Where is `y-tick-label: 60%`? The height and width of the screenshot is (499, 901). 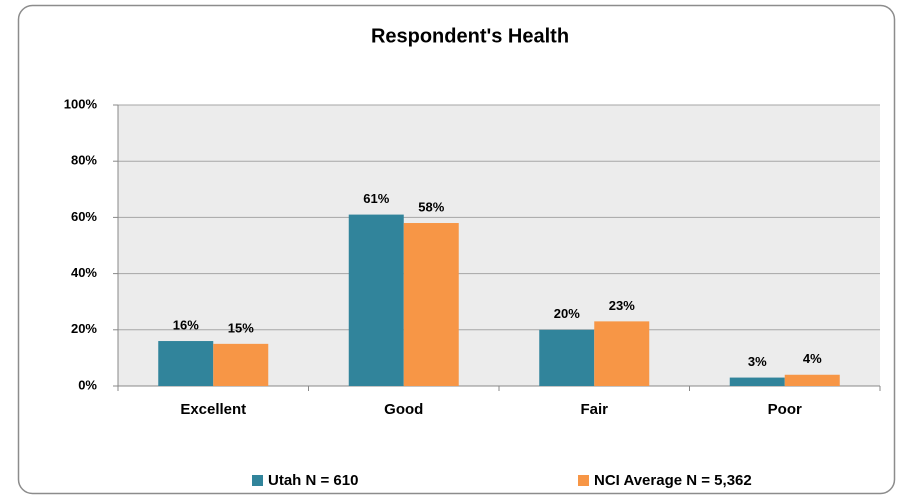
y-tick-label: 60% is located at coordinates (84, 216).